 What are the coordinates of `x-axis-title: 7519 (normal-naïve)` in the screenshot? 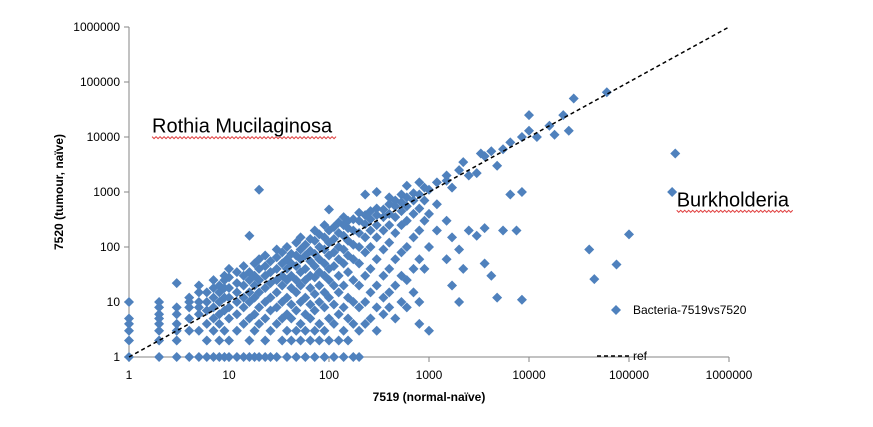 It's located at (429, 397).